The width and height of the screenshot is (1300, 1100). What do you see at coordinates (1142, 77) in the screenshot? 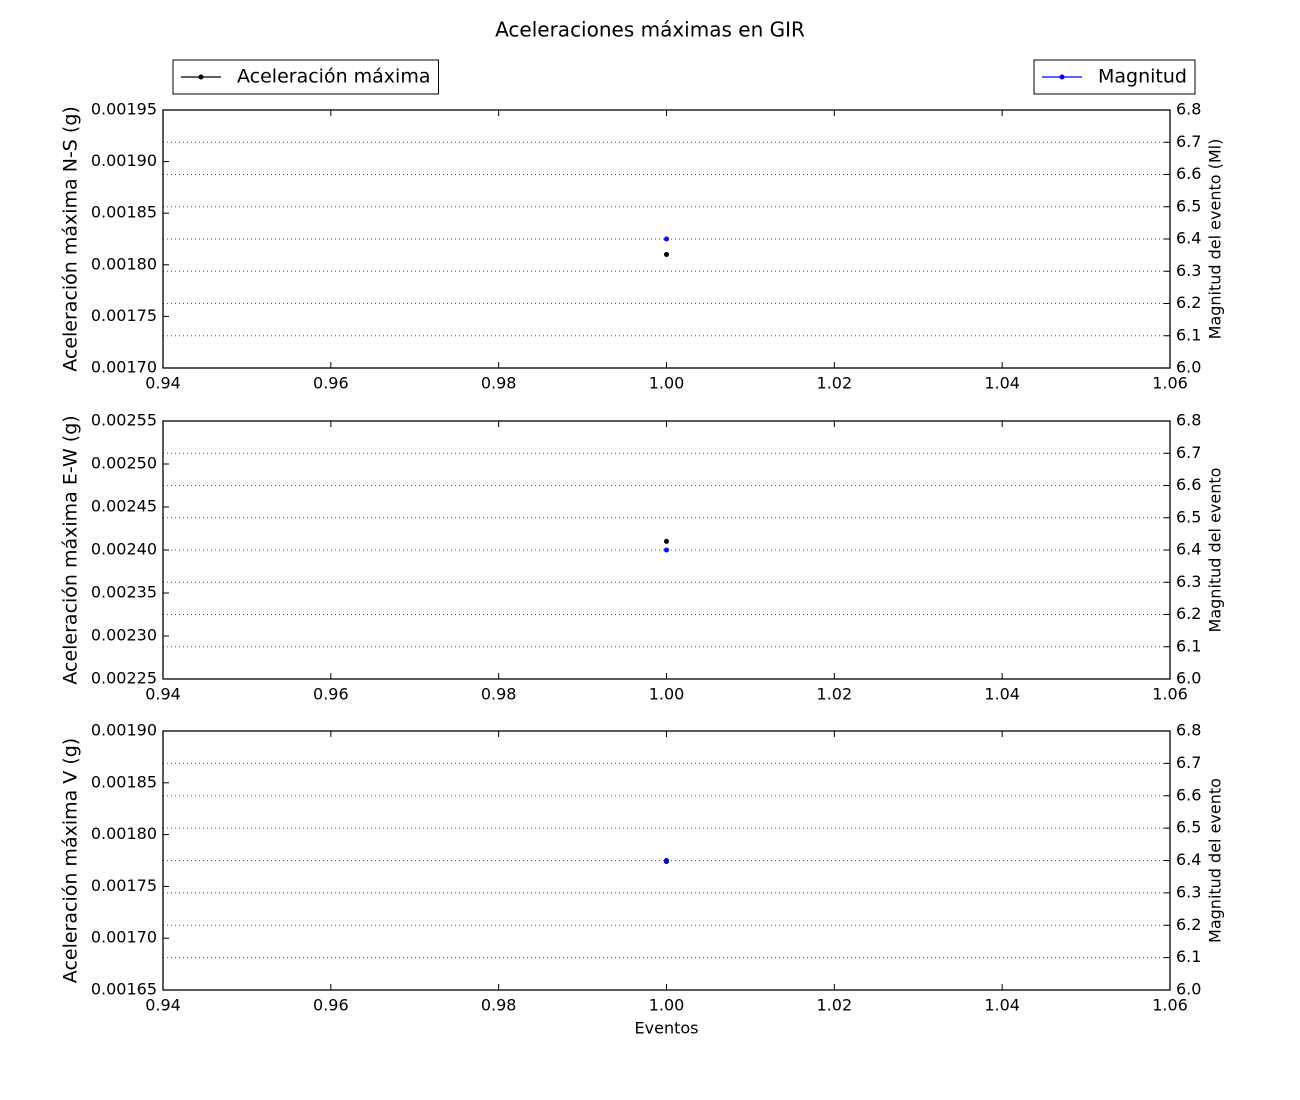
I see `legend-label: Magnitud` at bounding box center [1142, 77].